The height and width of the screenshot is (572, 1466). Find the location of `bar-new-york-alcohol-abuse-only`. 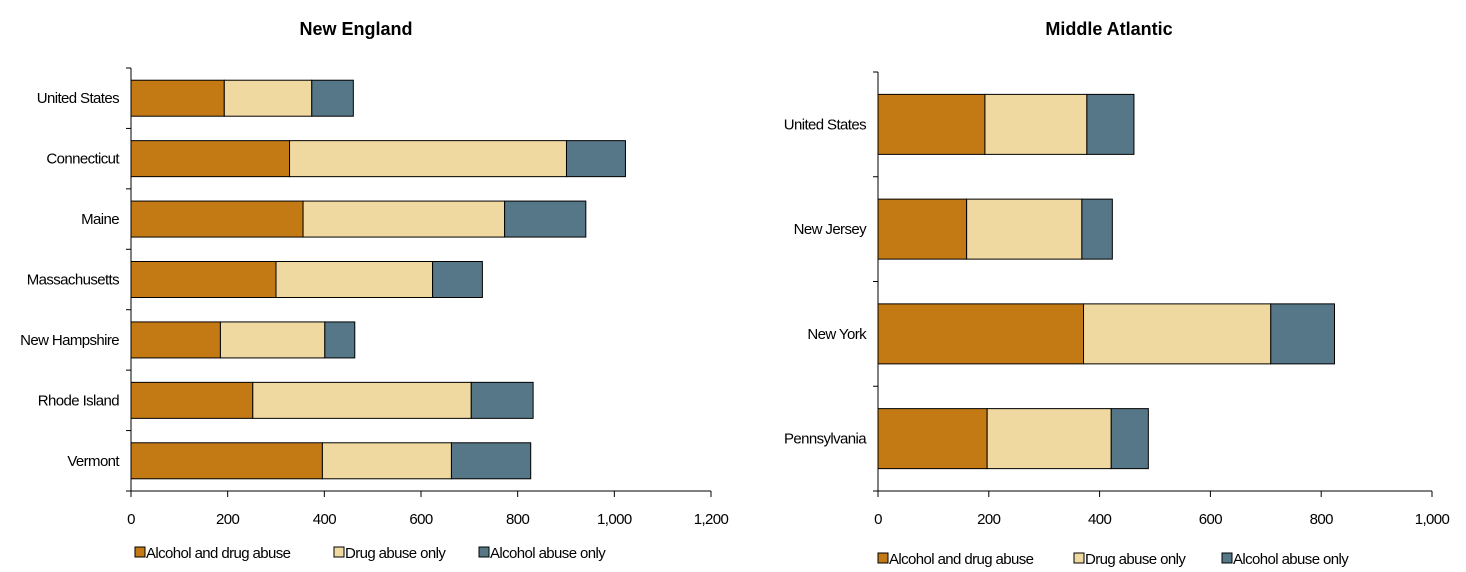

bar-new-york-alcohol-abuse-only is located at coordinates (1302, 334).